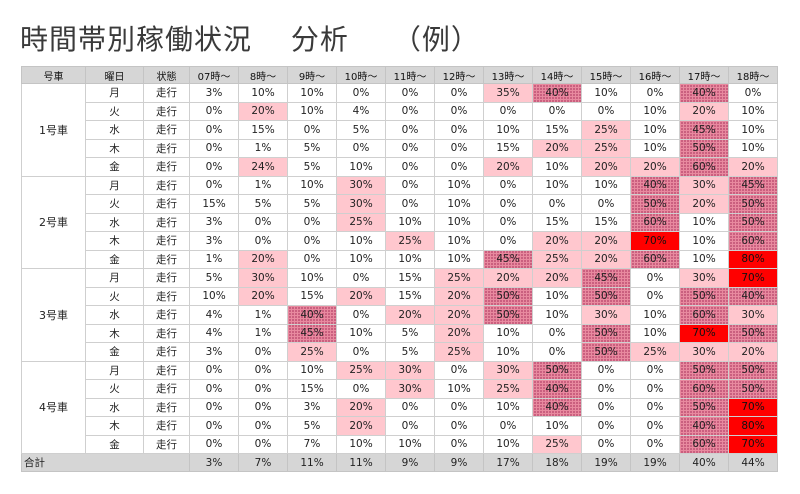 This screenshot has width=800, height=494. What do you see at coordinates (114, 407) in the screenshot?
I see `day-cell: 水` at bounding box center [114, 407].